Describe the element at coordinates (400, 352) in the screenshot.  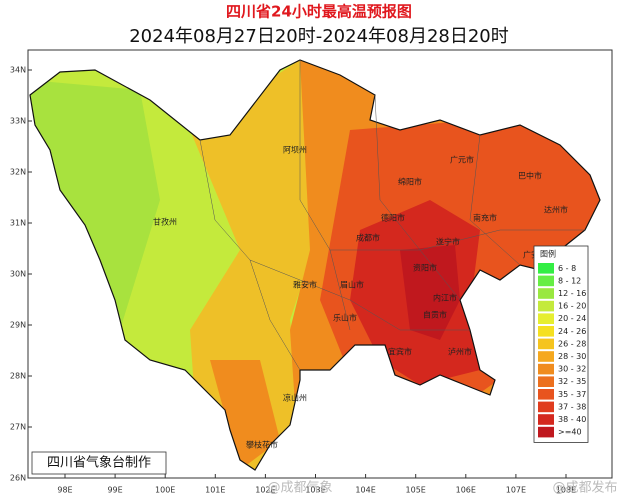
I see `city-label: 宜宾市` at that location.